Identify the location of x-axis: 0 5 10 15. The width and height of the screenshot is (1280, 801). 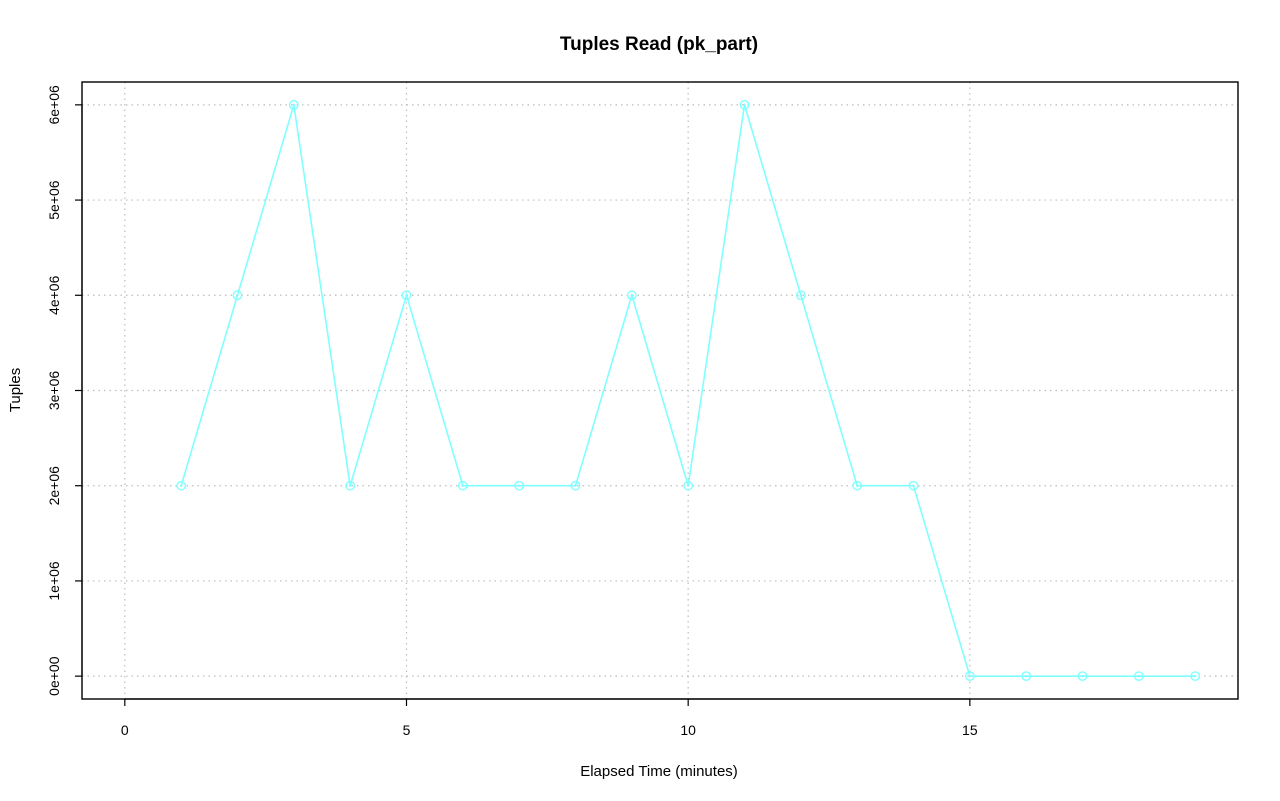
(549, 718).